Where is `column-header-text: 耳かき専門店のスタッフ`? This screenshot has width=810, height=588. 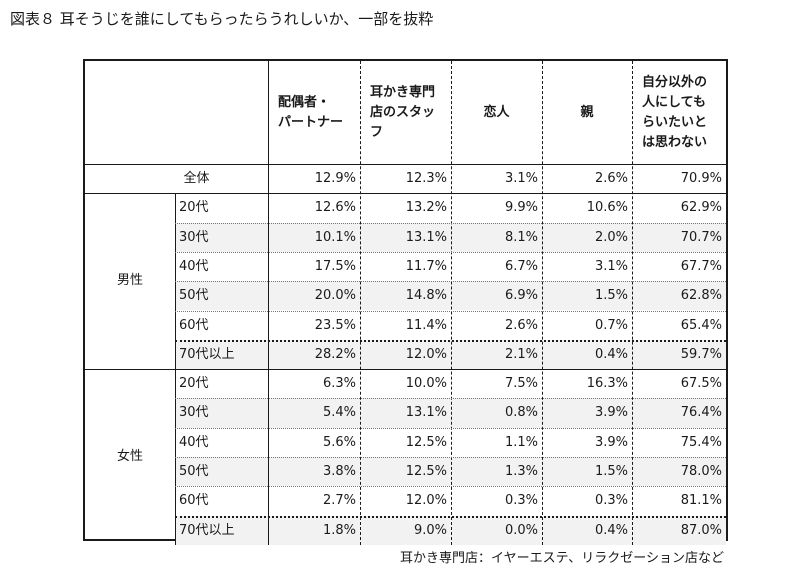
column-header-text: 耳かき専門店のスタッフ is located at coordinates (402, 113).